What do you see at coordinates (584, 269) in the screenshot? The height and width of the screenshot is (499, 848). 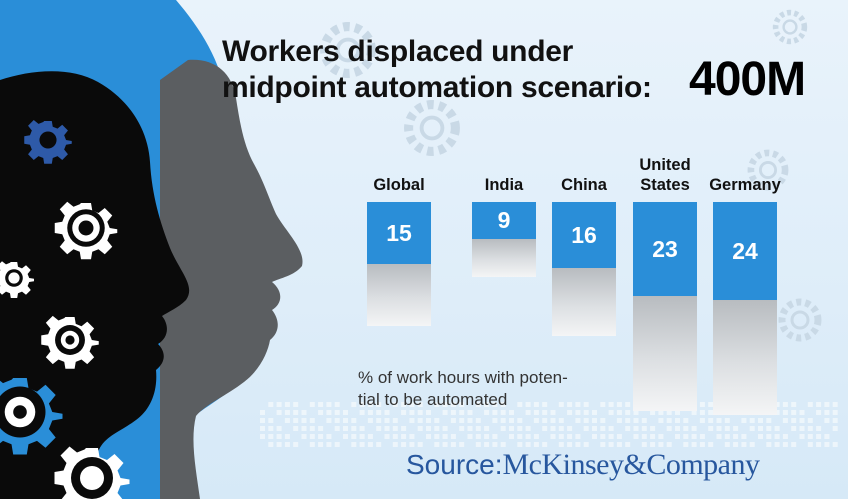 I see `bar-china: 16` at bounding box center [584, 269].